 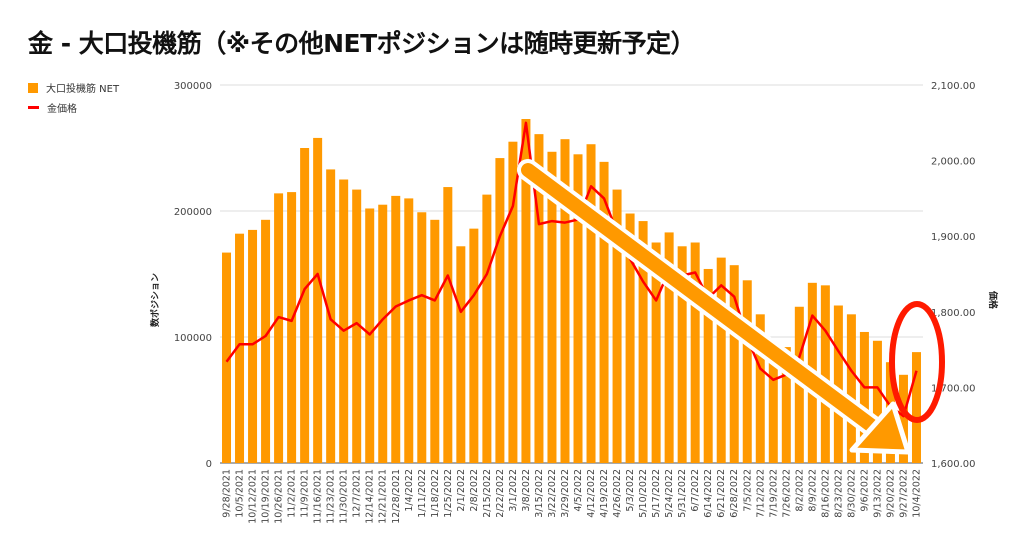 I want to click on y-tick-label: 100000, so click(x=193, y=338).